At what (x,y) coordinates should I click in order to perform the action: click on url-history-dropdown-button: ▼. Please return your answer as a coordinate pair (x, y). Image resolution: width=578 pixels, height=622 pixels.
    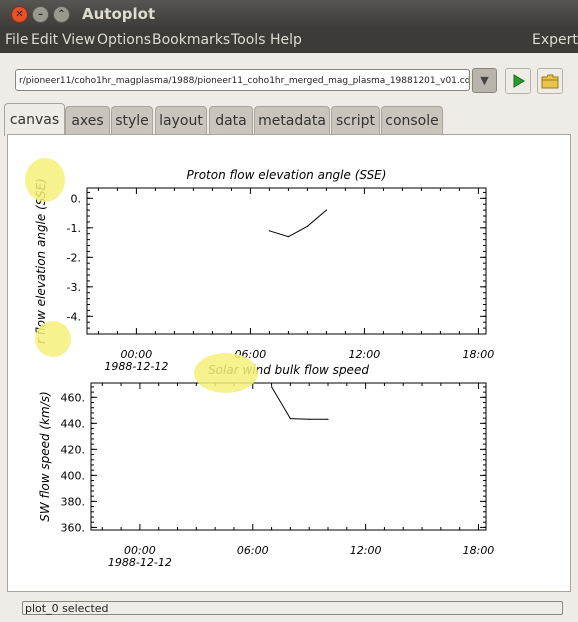
    Looking at the image, I should click on (484, 80).